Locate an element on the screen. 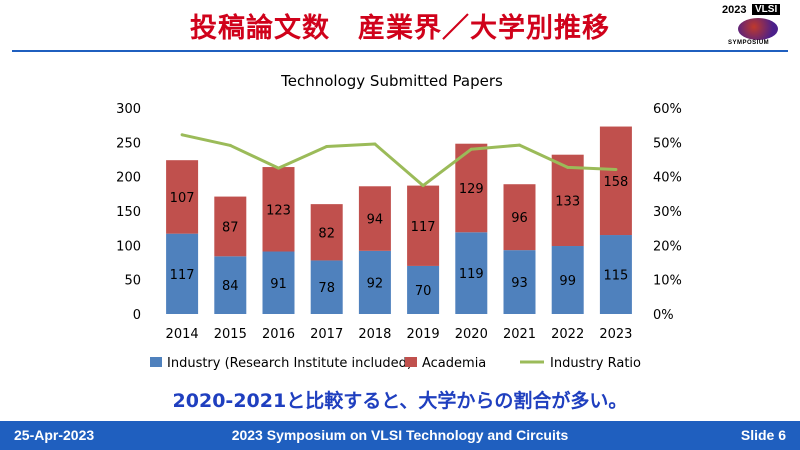  left-tick-label: 100 is located at coordinates (128, 246).